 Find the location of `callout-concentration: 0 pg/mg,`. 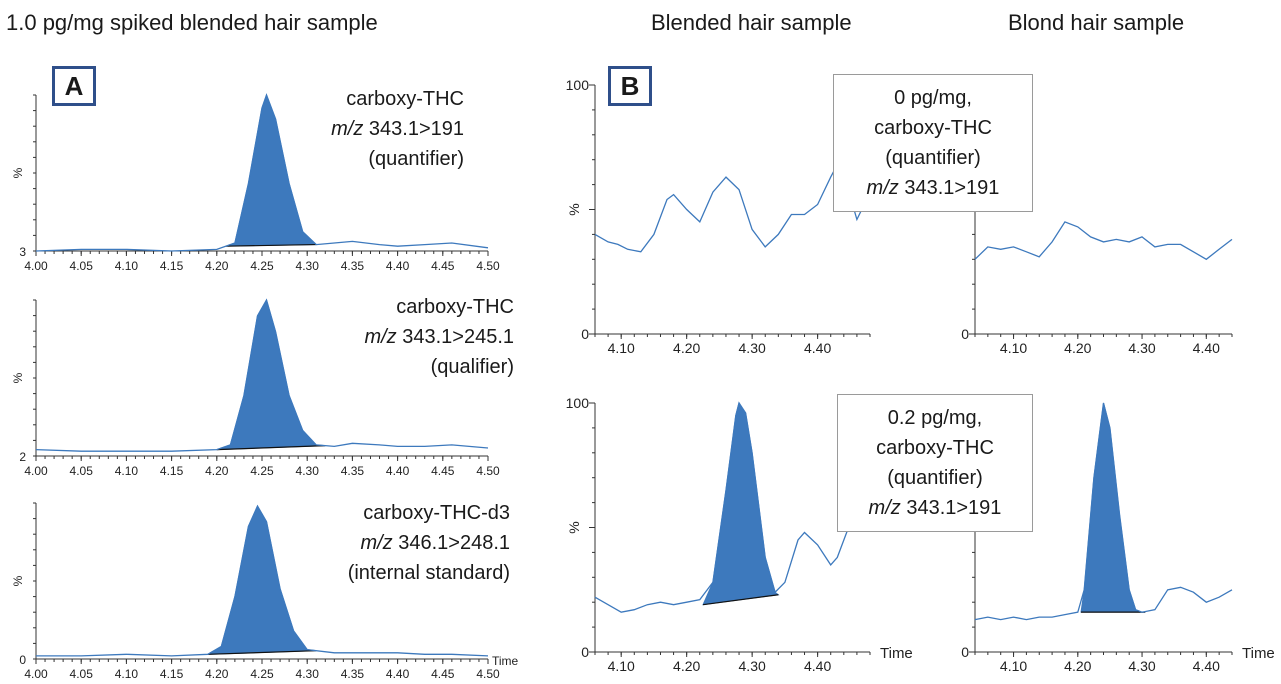

callout-concentration: 0 pg/mg, is located at coordinates (933, 98).